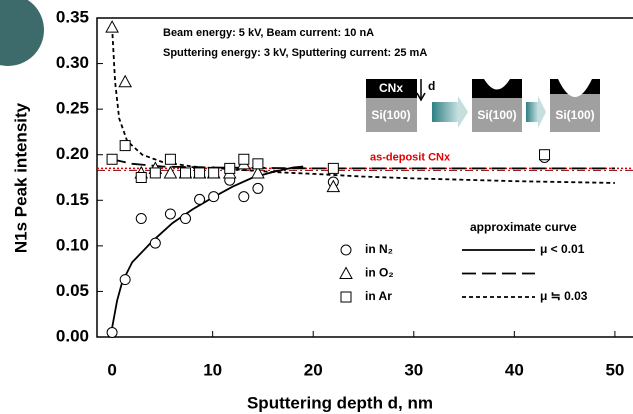 This screenshot has width=633, height=414. What do you see at coordinates (72, 244) in the screenshot?
I see `y-tick-label: 0.10` at bounding box center [72, 244].